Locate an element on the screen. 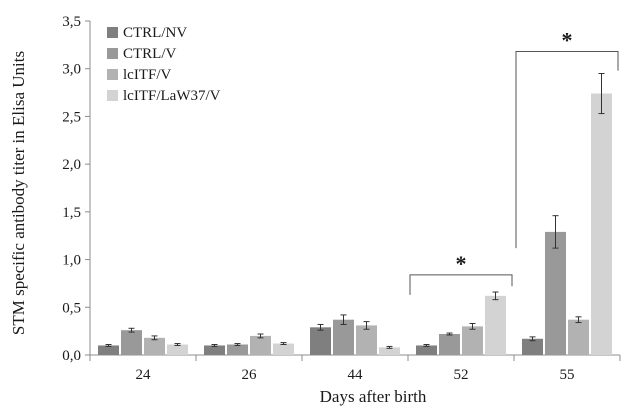  y-tick-label: 2,0 is located at coordinates (71, 165).